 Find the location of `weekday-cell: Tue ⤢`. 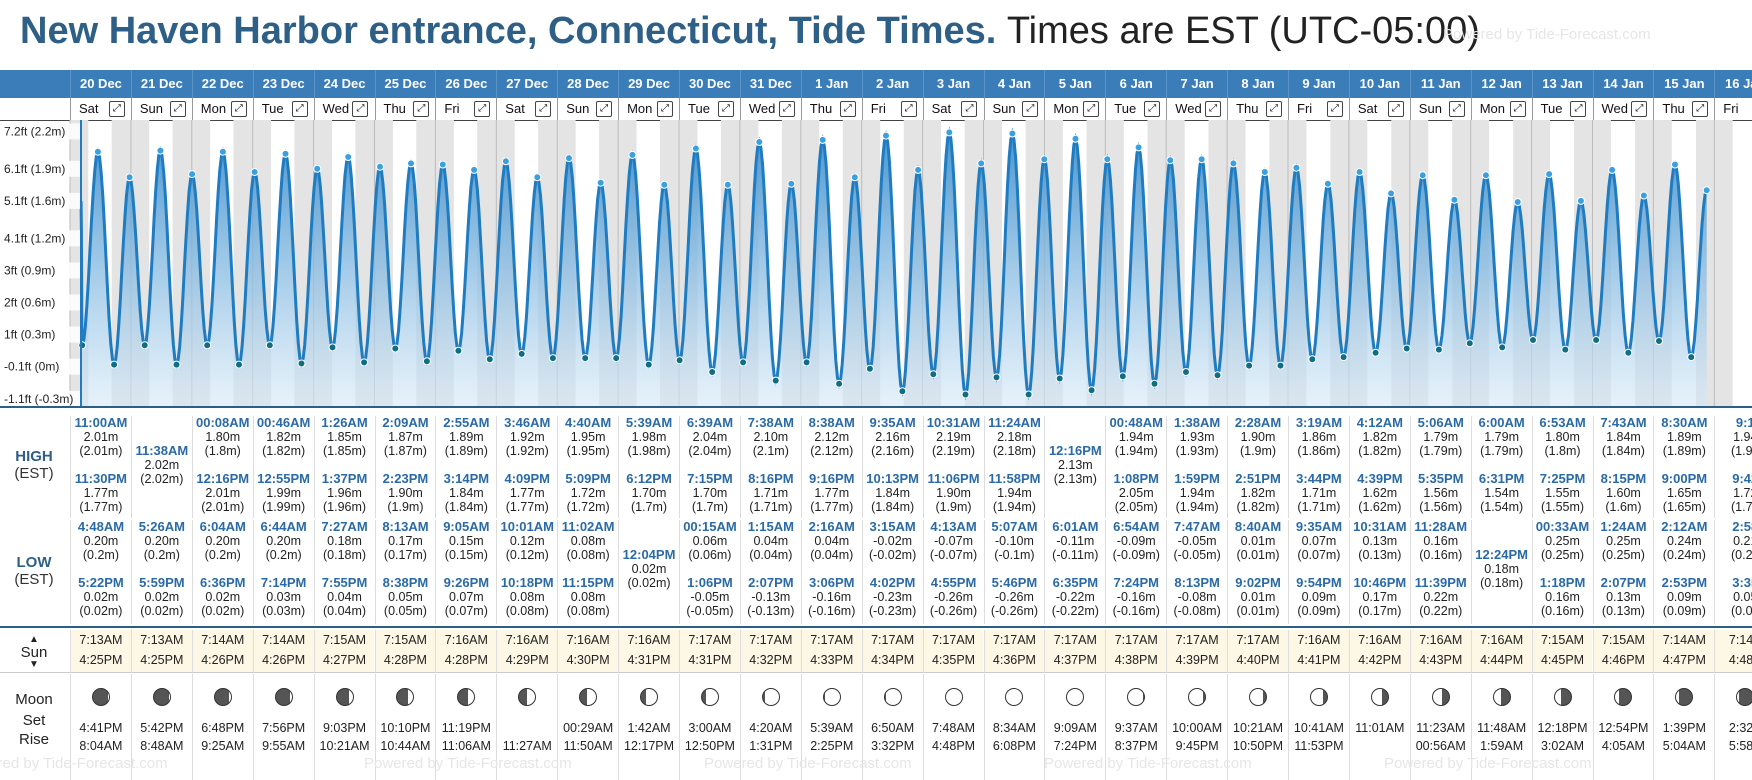

weekday-cell: Tue ⤢ is located at coordinates (283, 109).